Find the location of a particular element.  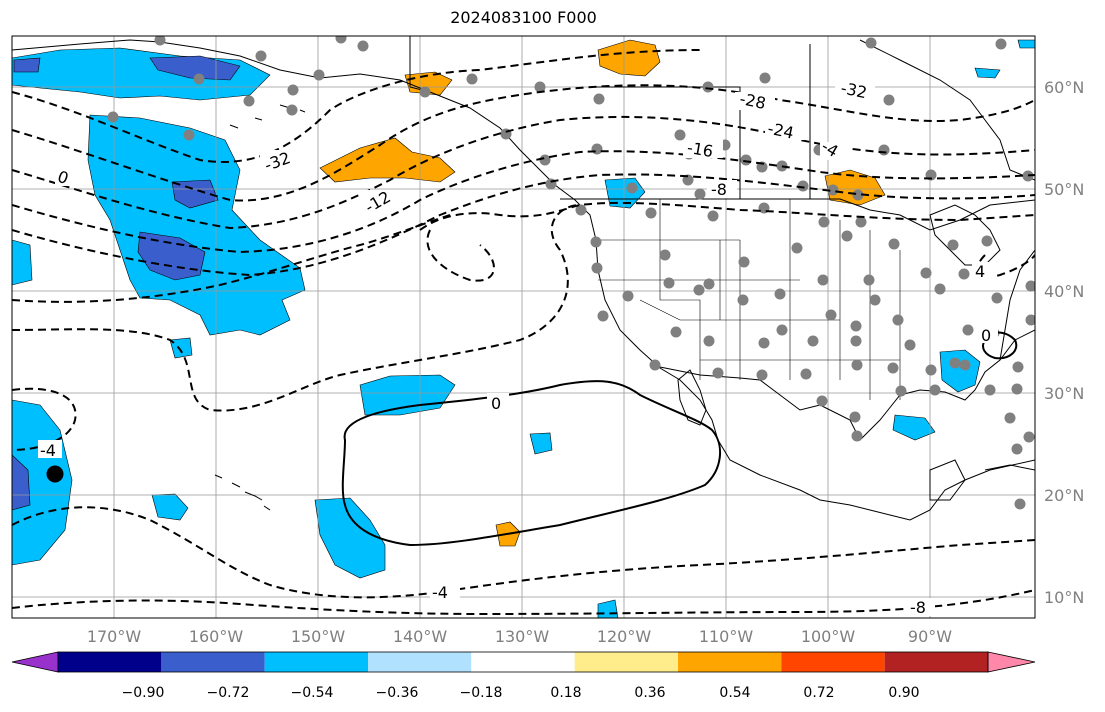

colorbar-arrow-right is located at coordinates (1011, 662).